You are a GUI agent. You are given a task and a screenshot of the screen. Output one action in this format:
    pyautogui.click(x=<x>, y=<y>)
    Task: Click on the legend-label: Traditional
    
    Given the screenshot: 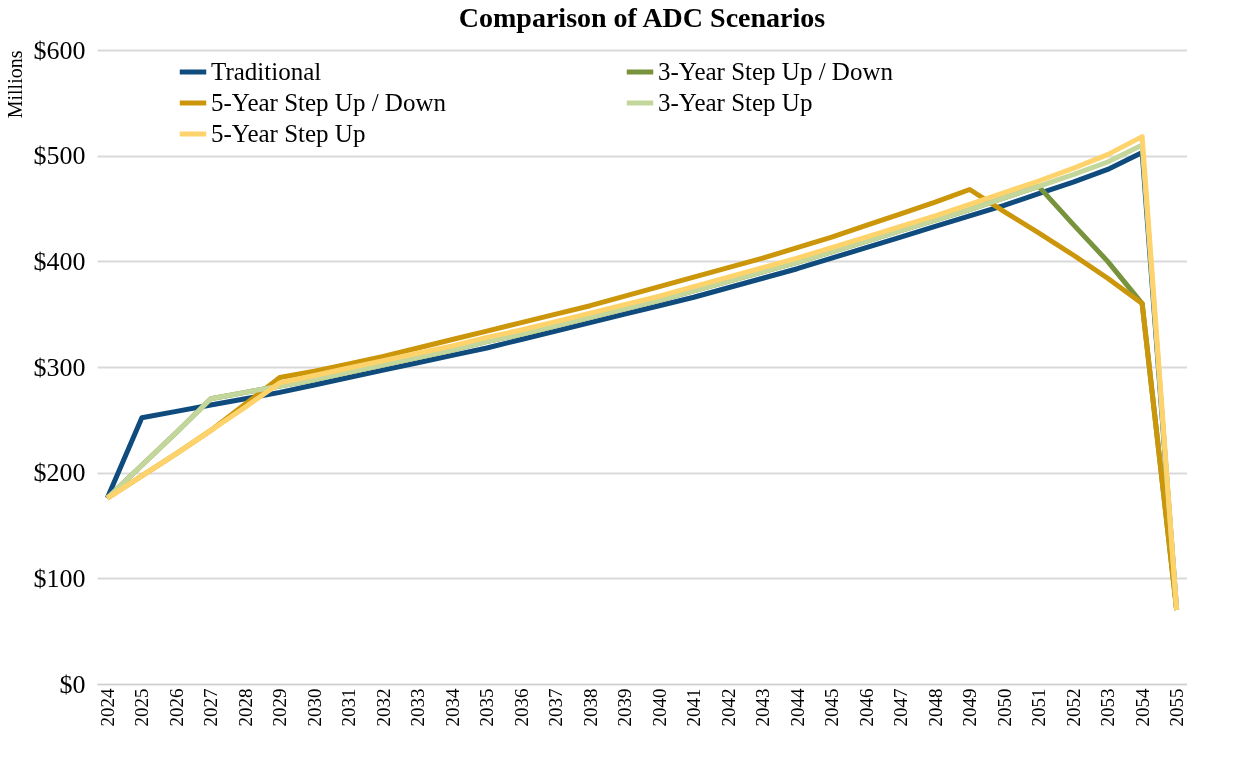 What is the action you would take?
    pyautogui.click(x=266, y=71)
    